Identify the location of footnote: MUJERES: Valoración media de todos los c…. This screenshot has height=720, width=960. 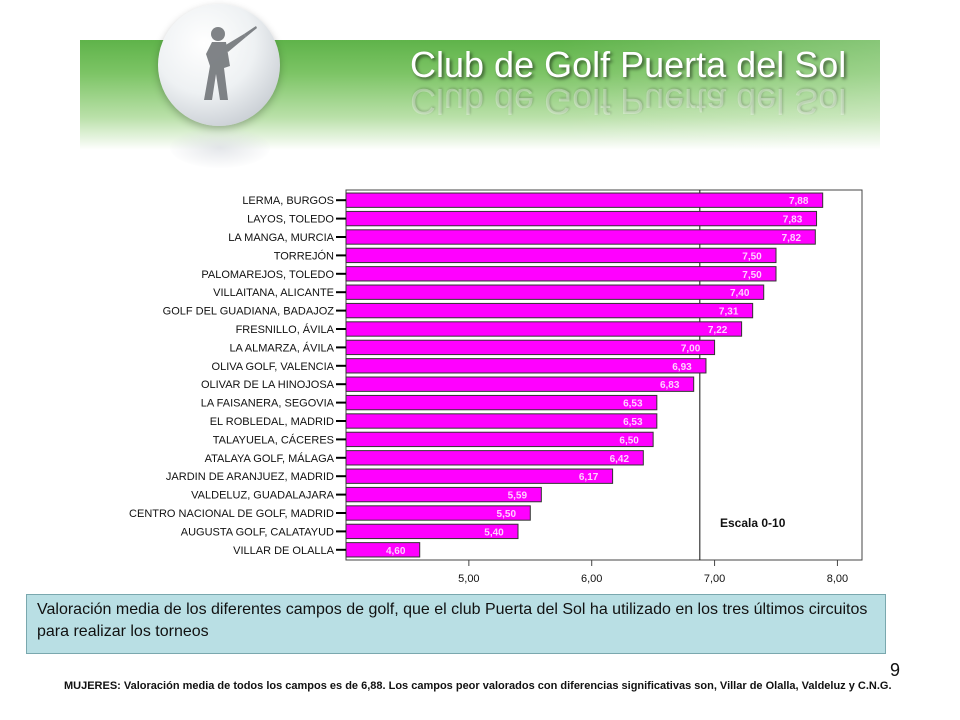
(478, 686).